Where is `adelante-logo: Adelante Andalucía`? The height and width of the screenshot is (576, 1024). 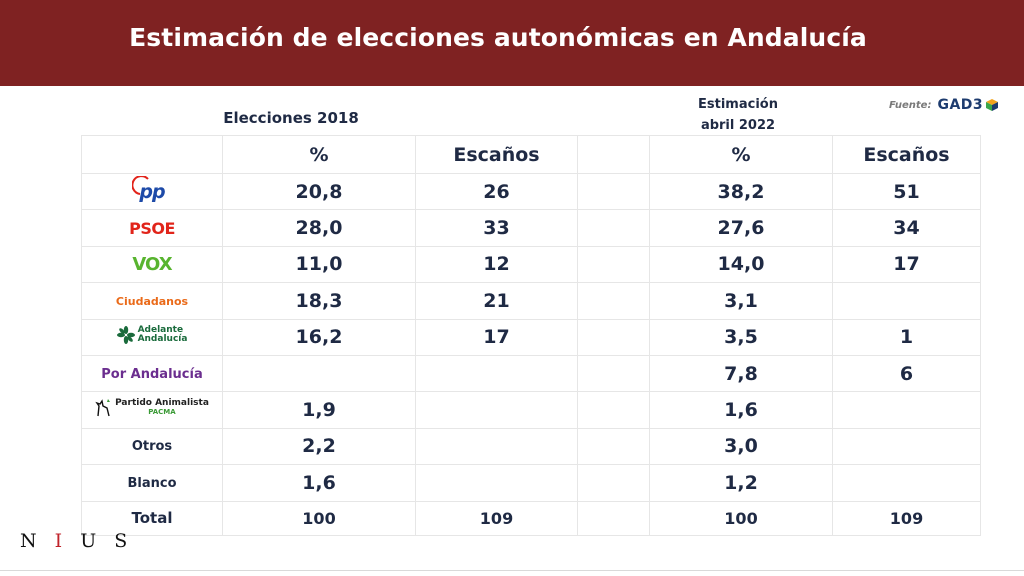 adelante-logo: Adelante Andalucía is located at coordinates (152, 335).